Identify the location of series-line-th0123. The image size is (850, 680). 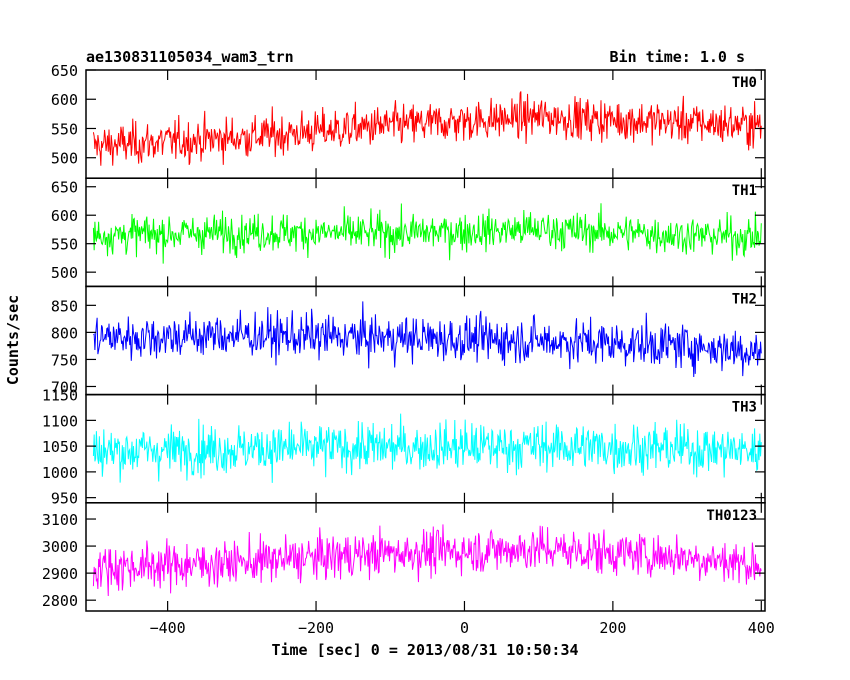
(427, 560).